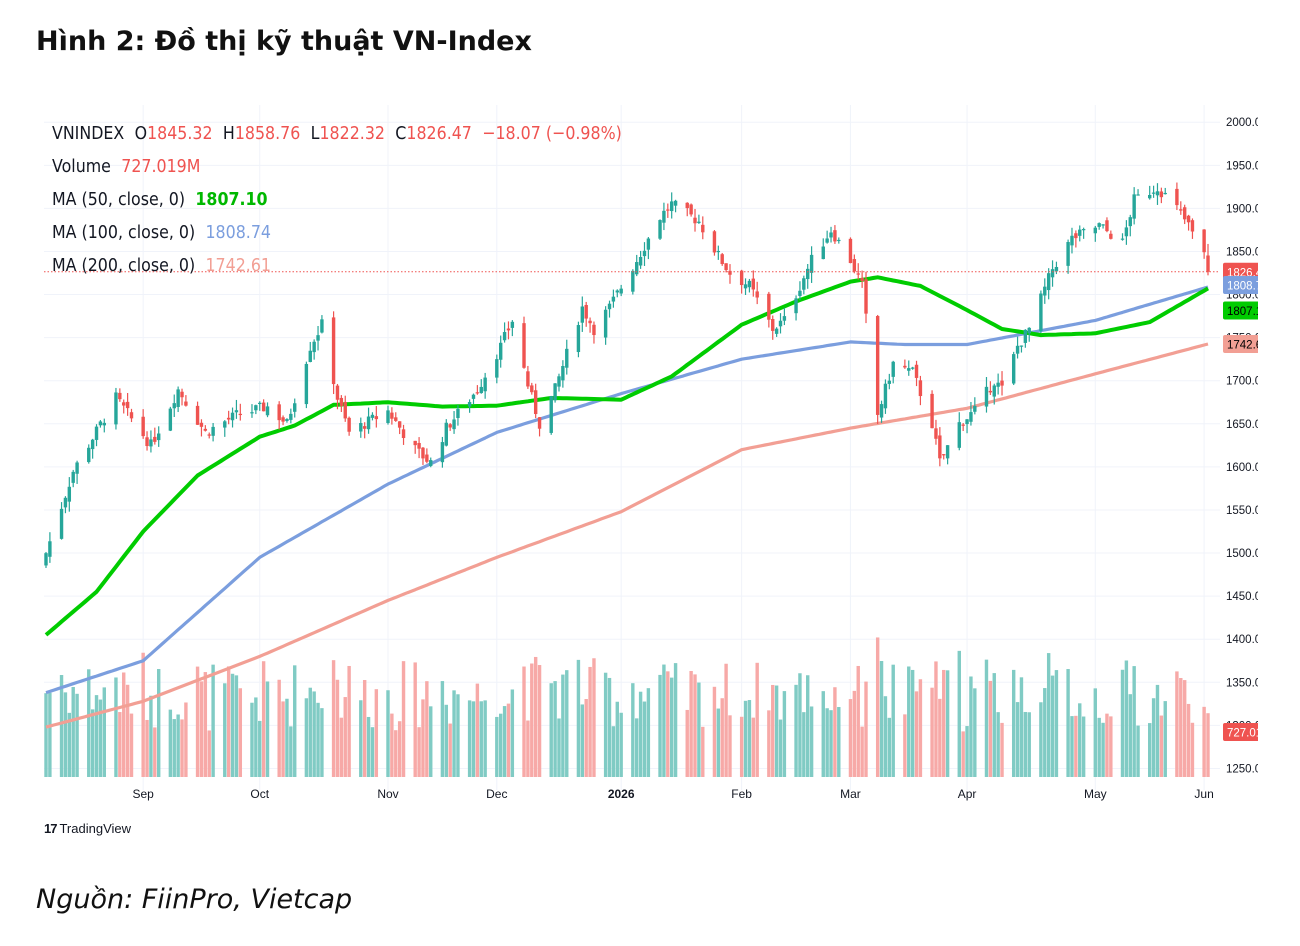  Describe the element at coordinates (124, 232) in the screenshot. I see `ma100-label: MA (100, close, 0)` at that location.